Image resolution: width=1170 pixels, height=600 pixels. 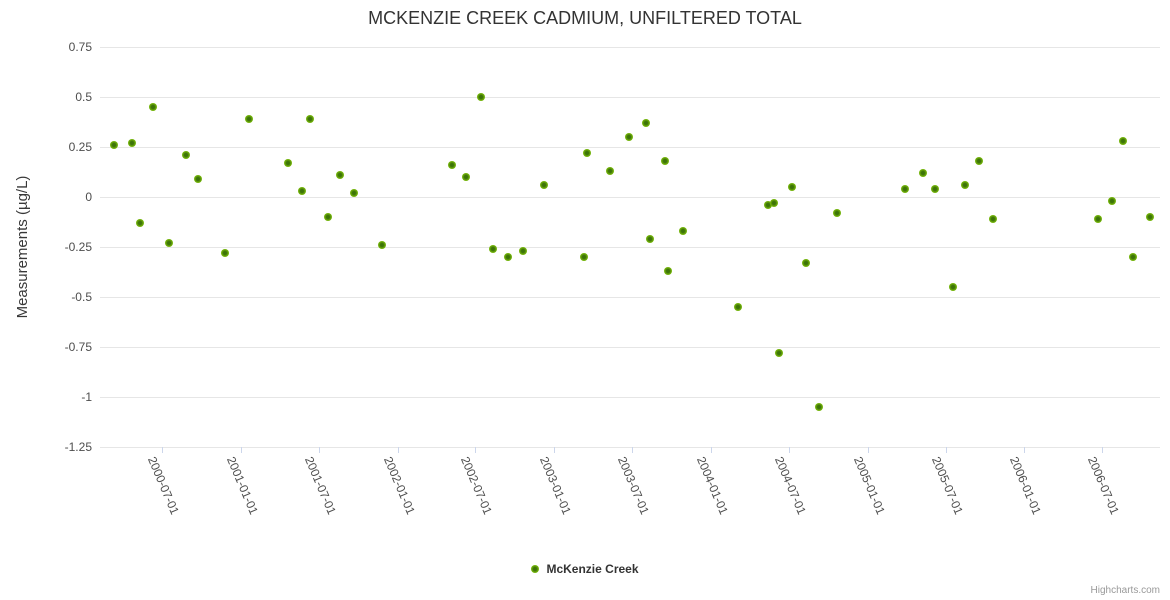 I want to click on chart-title: MCKENZIE CREEK CADMIUM, UNFILTERED TOTAL, so click(x=585, y=18).